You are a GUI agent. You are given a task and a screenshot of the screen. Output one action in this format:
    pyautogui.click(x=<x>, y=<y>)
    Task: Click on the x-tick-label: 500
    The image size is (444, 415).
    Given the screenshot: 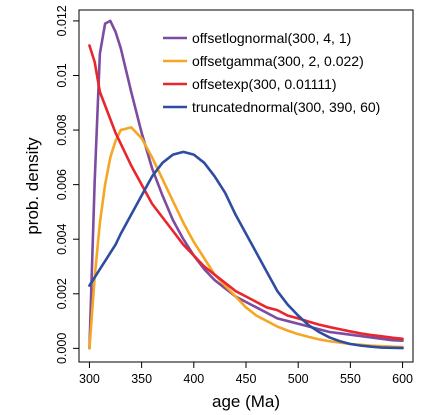 What is the action you would take?
    pyautogui.click(x=298, y=379)
    